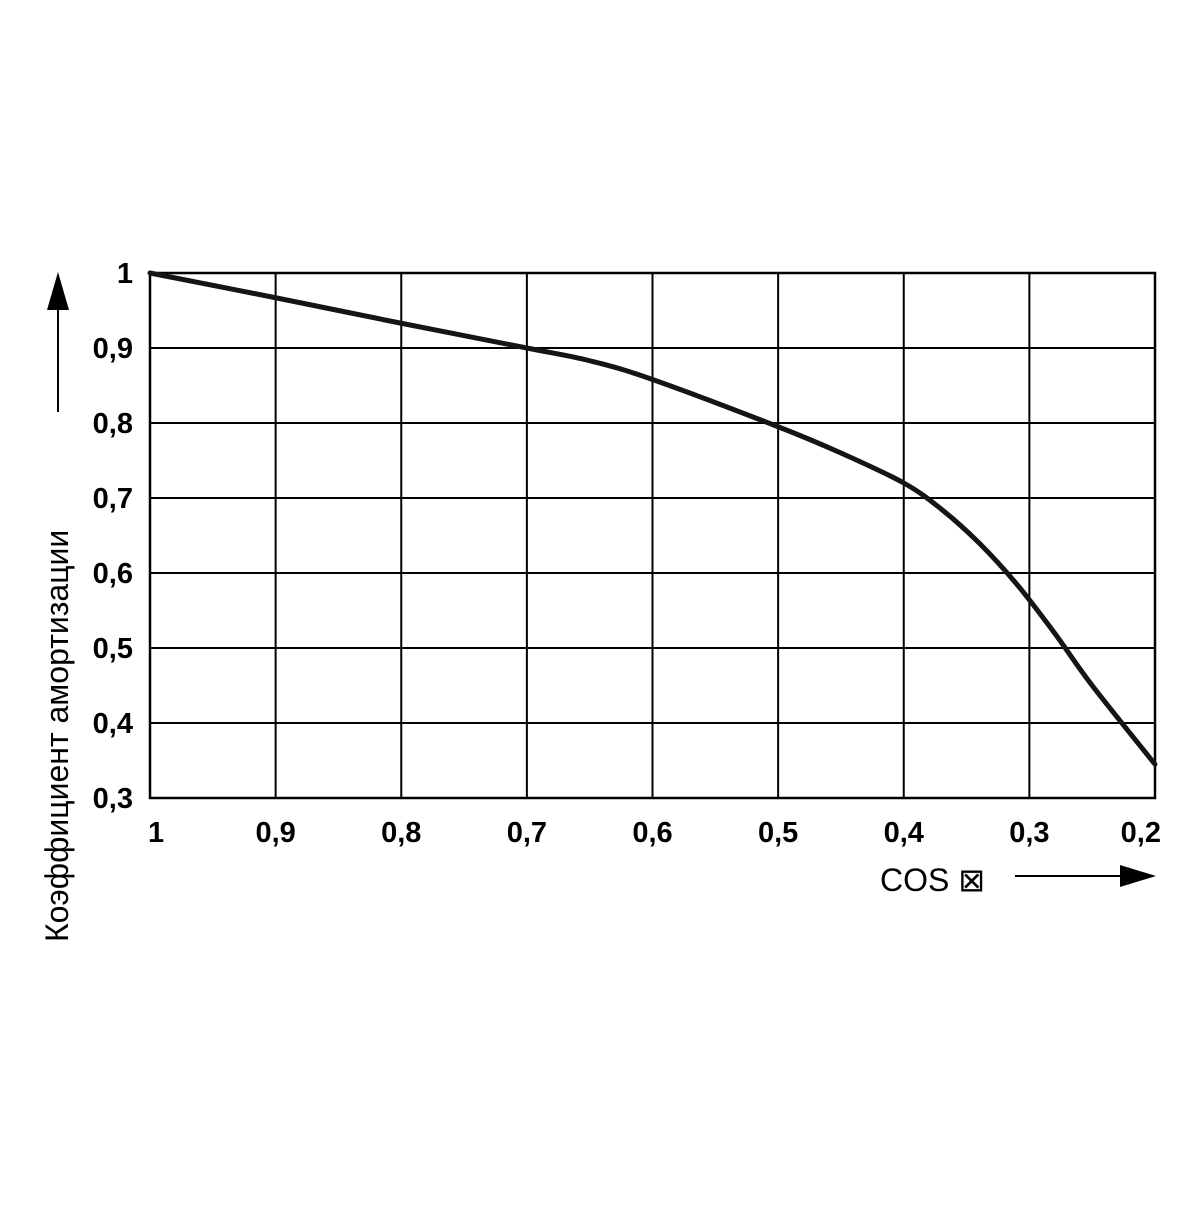  What do you see at coordinates (113, 724) in the screenshot?
I see `y-tick-label: 0,4` at bounding box center [113, 724].